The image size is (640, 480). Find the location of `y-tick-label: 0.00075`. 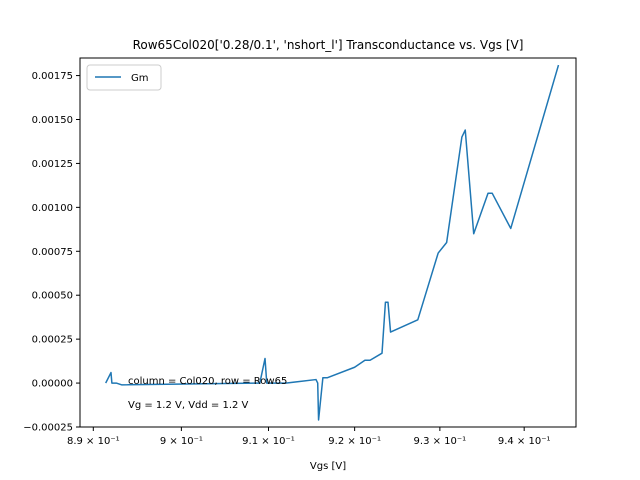

y-tick-label: 0.00075 is located at coordinates (52, 252).